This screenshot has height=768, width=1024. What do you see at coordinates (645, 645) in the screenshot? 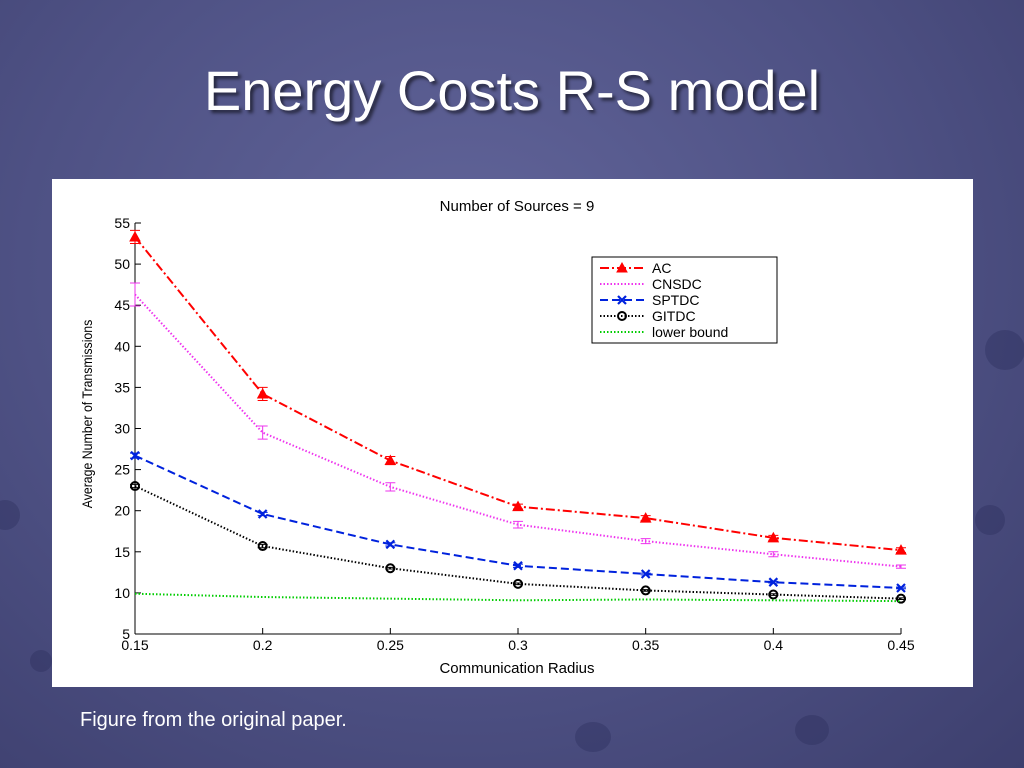
I see `x-tick-label: 0.35` at bounding box center [645, 645].